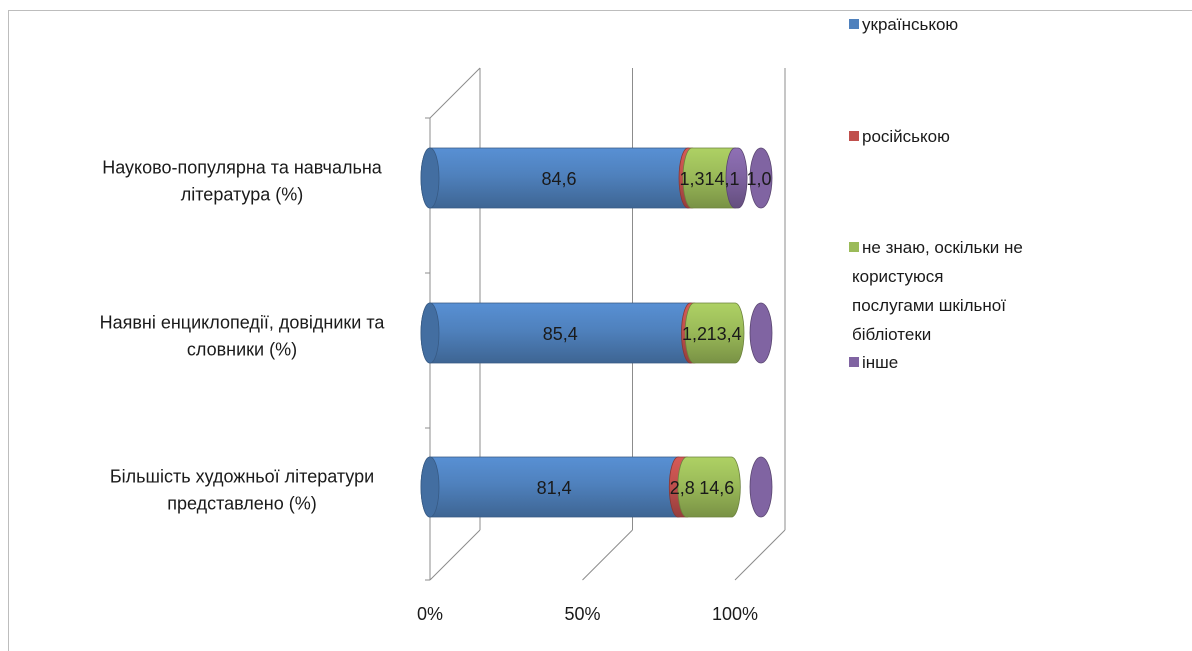 This screenshot has width=1192, height=651. What do you see at coordinates (758, 179) in the screenshot?
I see `data-label: 1,0` at bounding box center [758, 179].